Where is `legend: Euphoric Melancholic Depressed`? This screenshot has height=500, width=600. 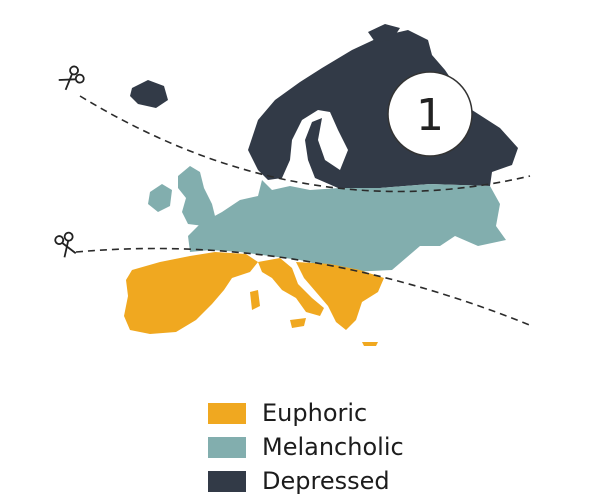 legend: Euphoric Melancholic Depressed is located at coordinates (306, 447).